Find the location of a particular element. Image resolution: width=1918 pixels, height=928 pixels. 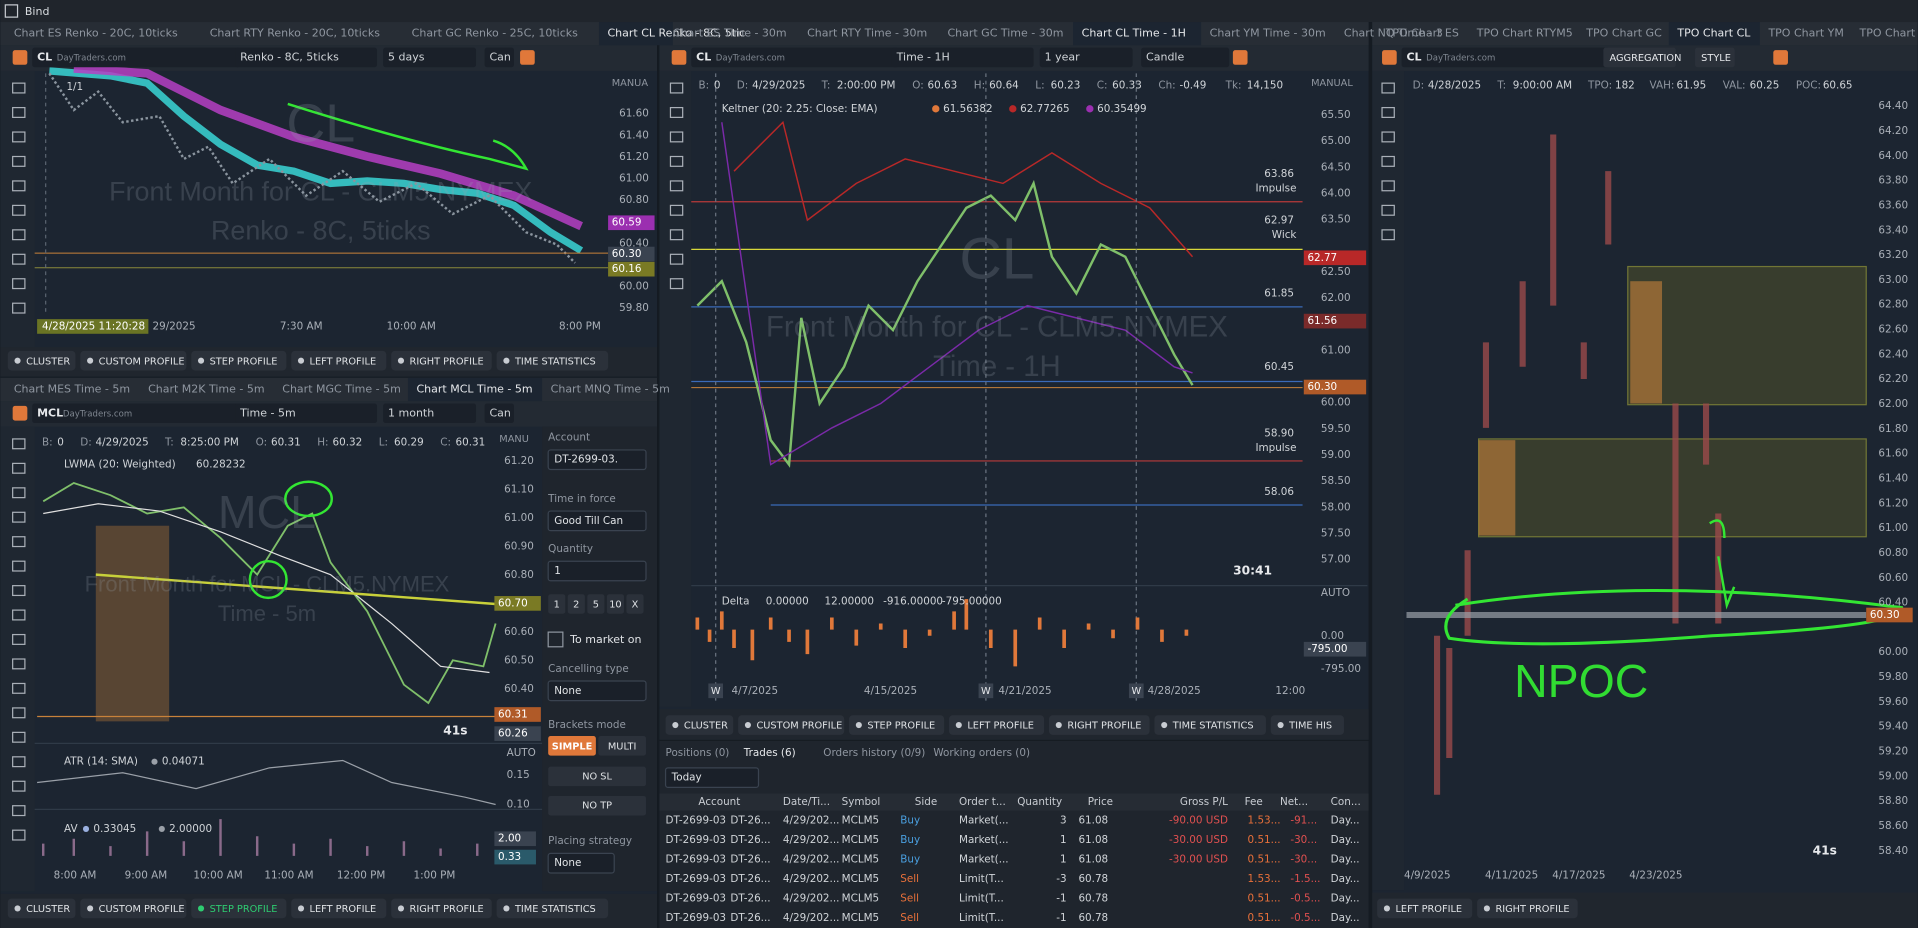

tab: Chart GC Renko - 25C, 10ticks is located at coordinates (495, 33).